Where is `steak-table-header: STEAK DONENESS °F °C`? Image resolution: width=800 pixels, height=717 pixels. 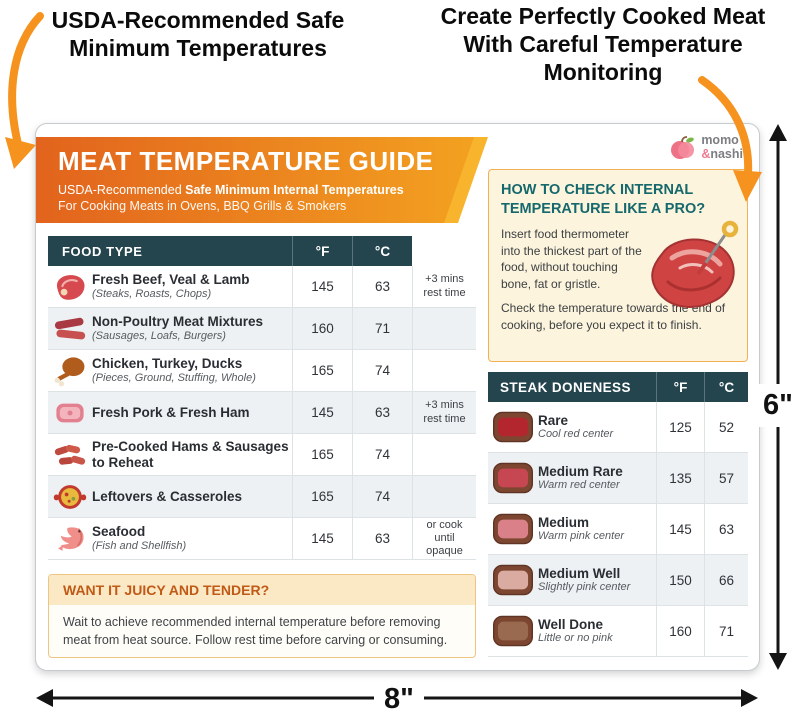
steak-table-header: STEAK DONENESS °F °C is located at coordinates (618, 387).